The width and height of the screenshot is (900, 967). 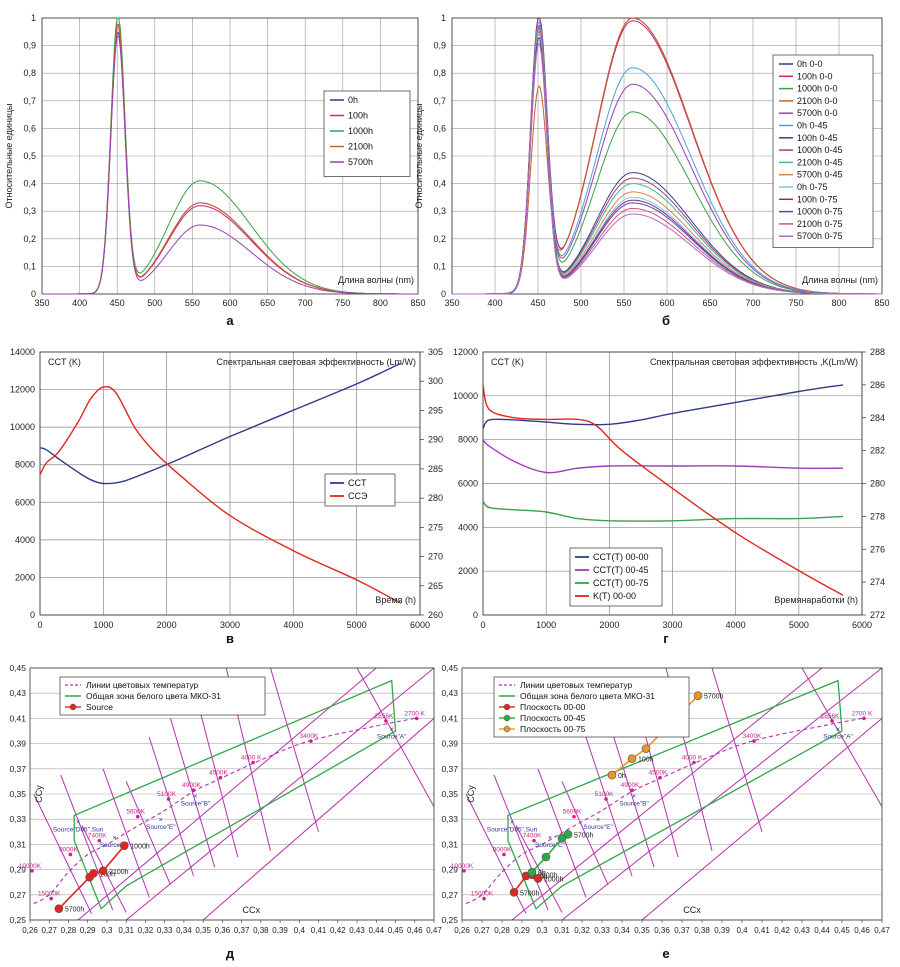 I want to click on legend-entry: 0h 0-0, so click(x=810, y=64).